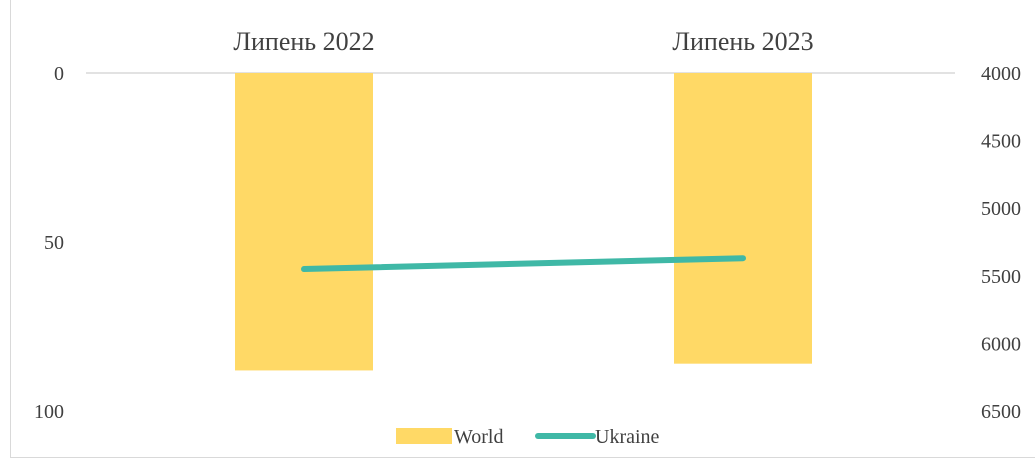 The height and width of the screenshot is (459, 1036). Describe the element at coordinates (1001, 277) in the screenshot. I see `right-tick-4: 5500` at that location.